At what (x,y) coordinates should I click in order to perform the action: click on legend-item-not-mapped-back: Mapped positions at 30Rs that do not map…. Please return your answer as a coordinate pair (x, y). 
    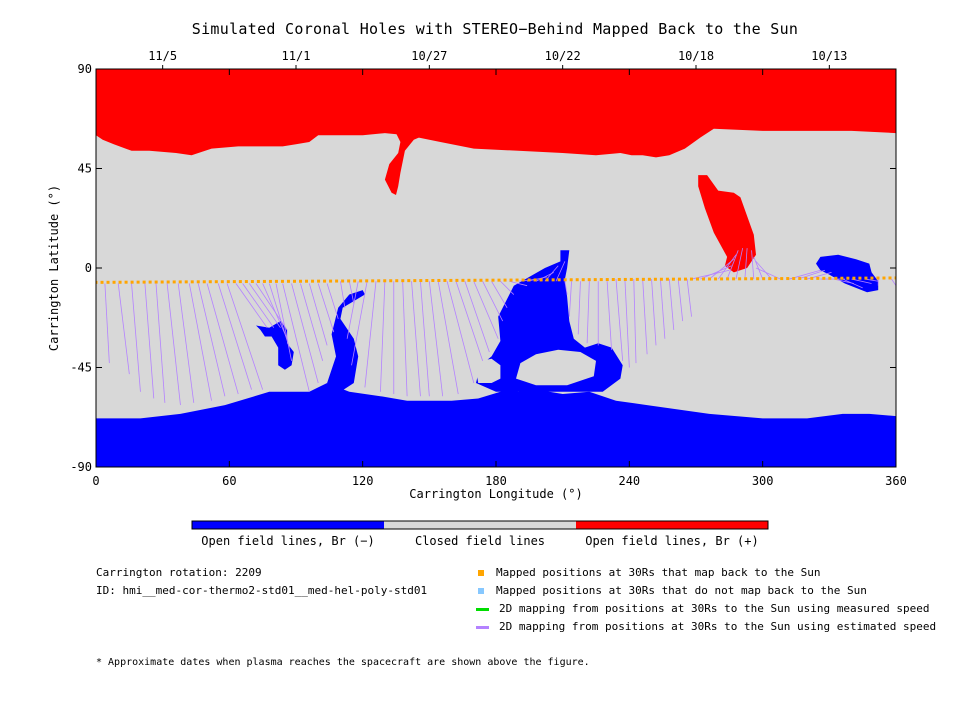
    Looking at the image, I should click on (671, 591).